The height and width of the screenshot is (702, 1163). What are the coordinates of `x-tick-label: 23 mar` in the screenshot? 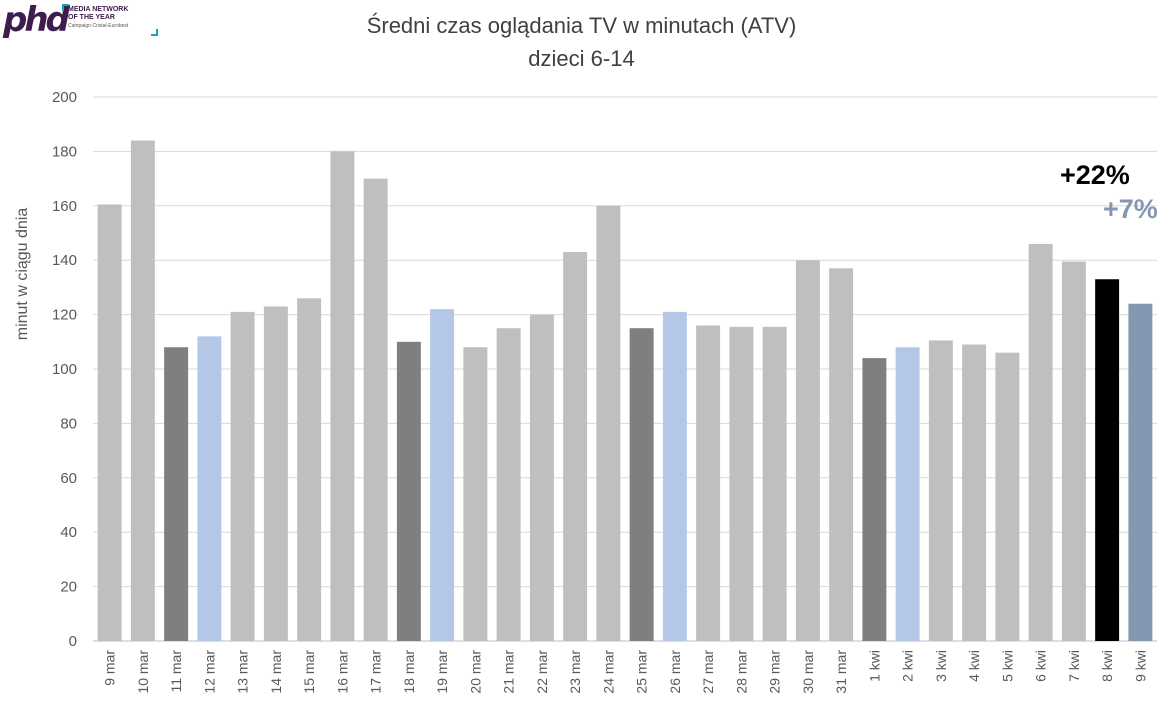 It's located at (575, 672).